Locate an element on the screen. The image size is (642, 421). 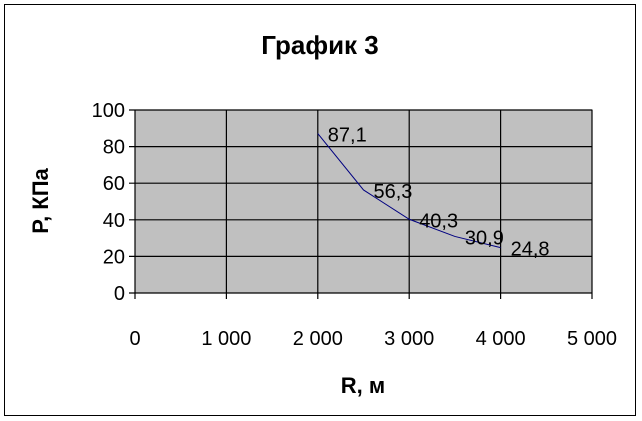
series-line is located at coordinates (409, 191).